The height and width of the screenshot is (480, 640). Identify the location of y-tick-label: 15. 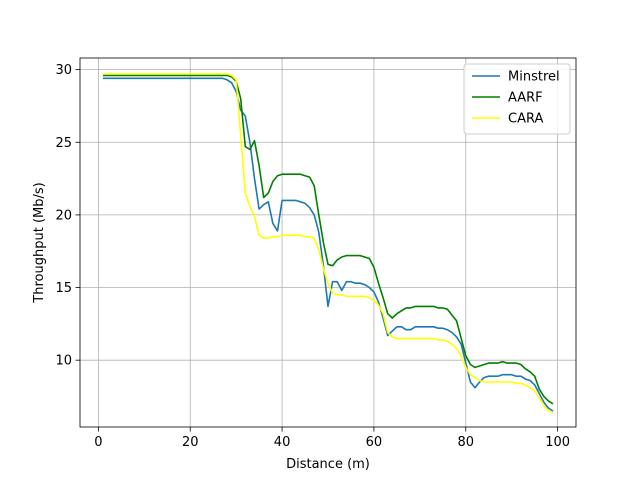
(63, 288).